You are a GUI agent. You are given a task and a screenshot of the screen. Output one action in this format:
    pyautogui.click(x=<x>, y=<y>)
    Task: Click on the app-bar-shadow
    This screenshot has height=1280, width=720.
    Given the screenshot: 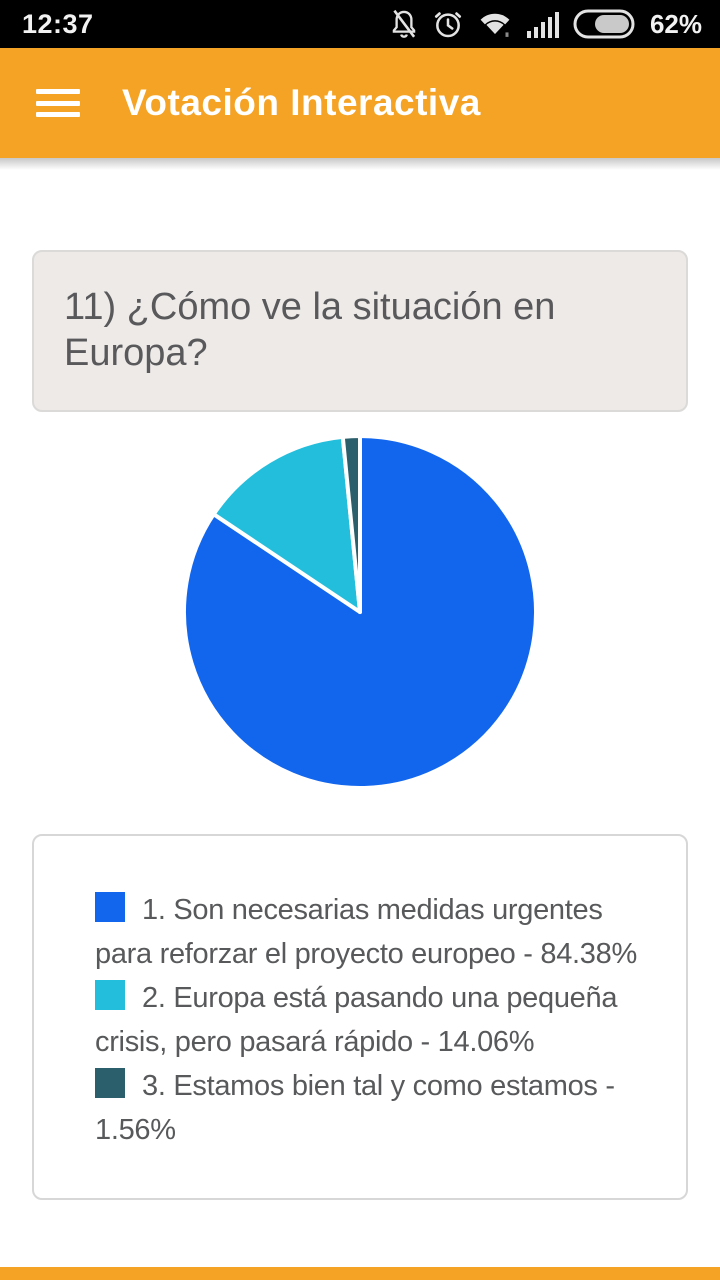 What is the action you would take?
    pyautogui.click(x=360, y=164)
    